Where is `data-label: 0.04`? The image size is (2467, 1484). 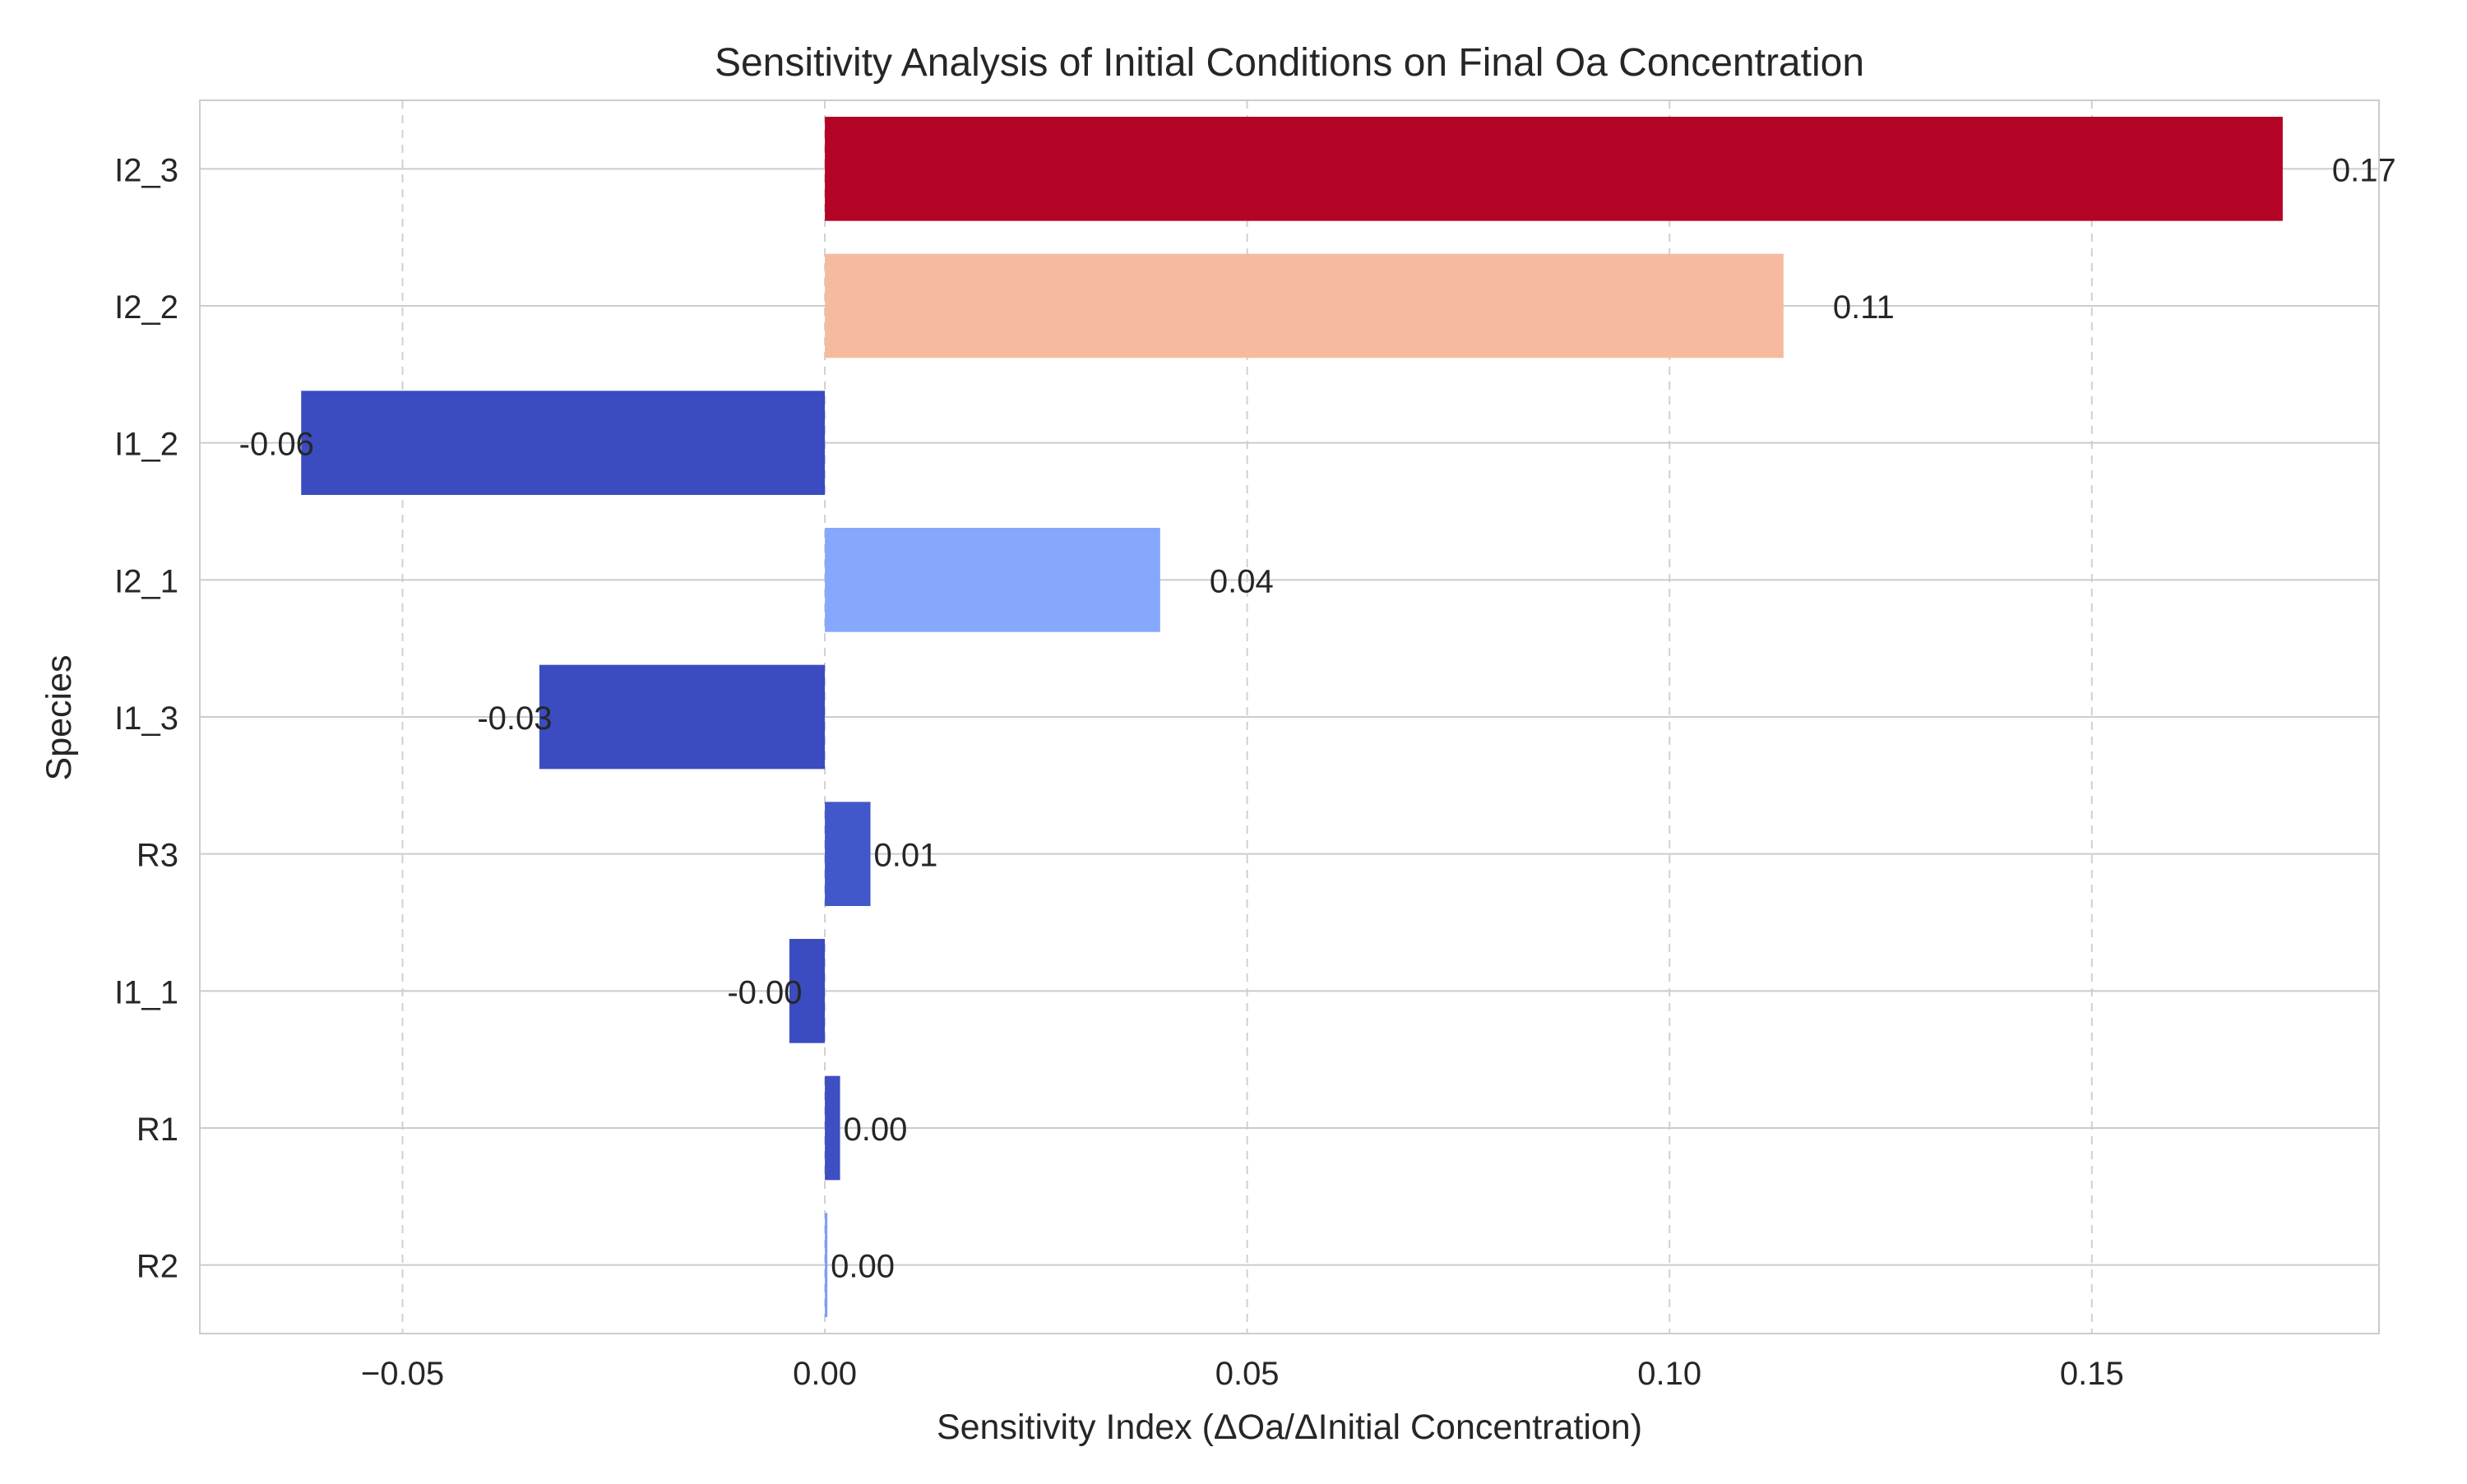
data-label: 0.04 is located at coordinates (1242, 581).